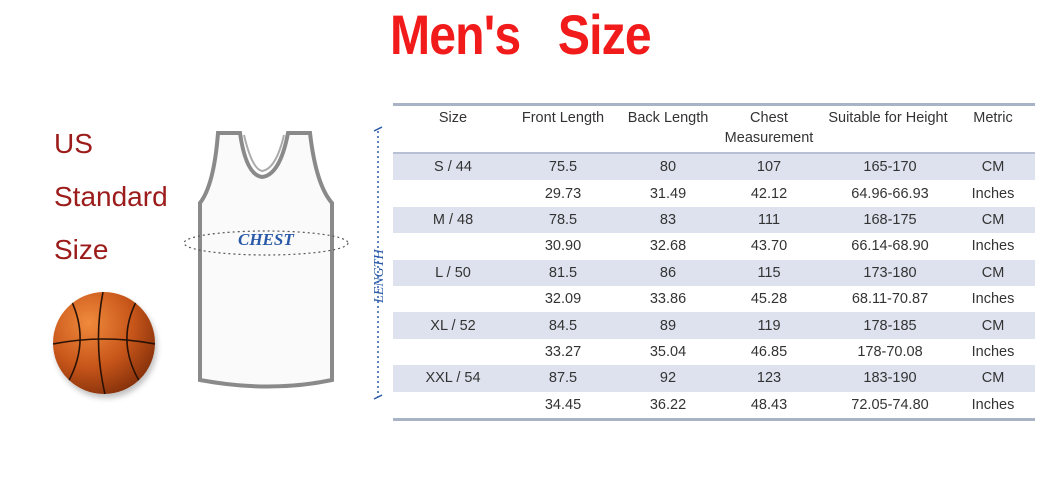 The width and height of the screenshot is (1056, 488). Describe the element at coordinates (769, 325) in the screenshot. I see `cell-chest: 119` at that location.